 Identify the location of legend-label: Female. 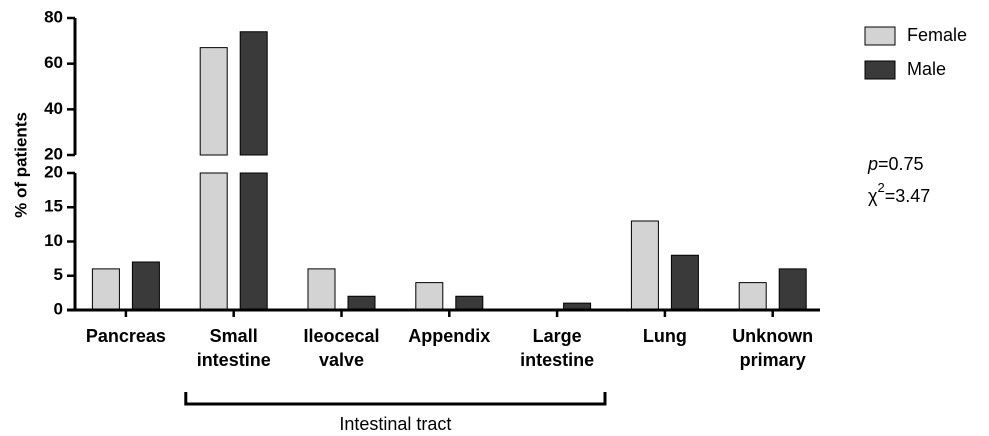
(937, 35).